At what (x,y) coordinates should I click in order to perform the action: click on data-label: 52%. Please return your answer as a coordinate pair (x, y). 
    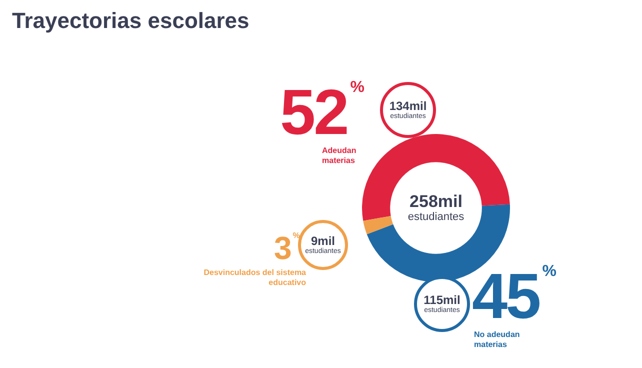
    Looking at the image, I should click on (322, 112).